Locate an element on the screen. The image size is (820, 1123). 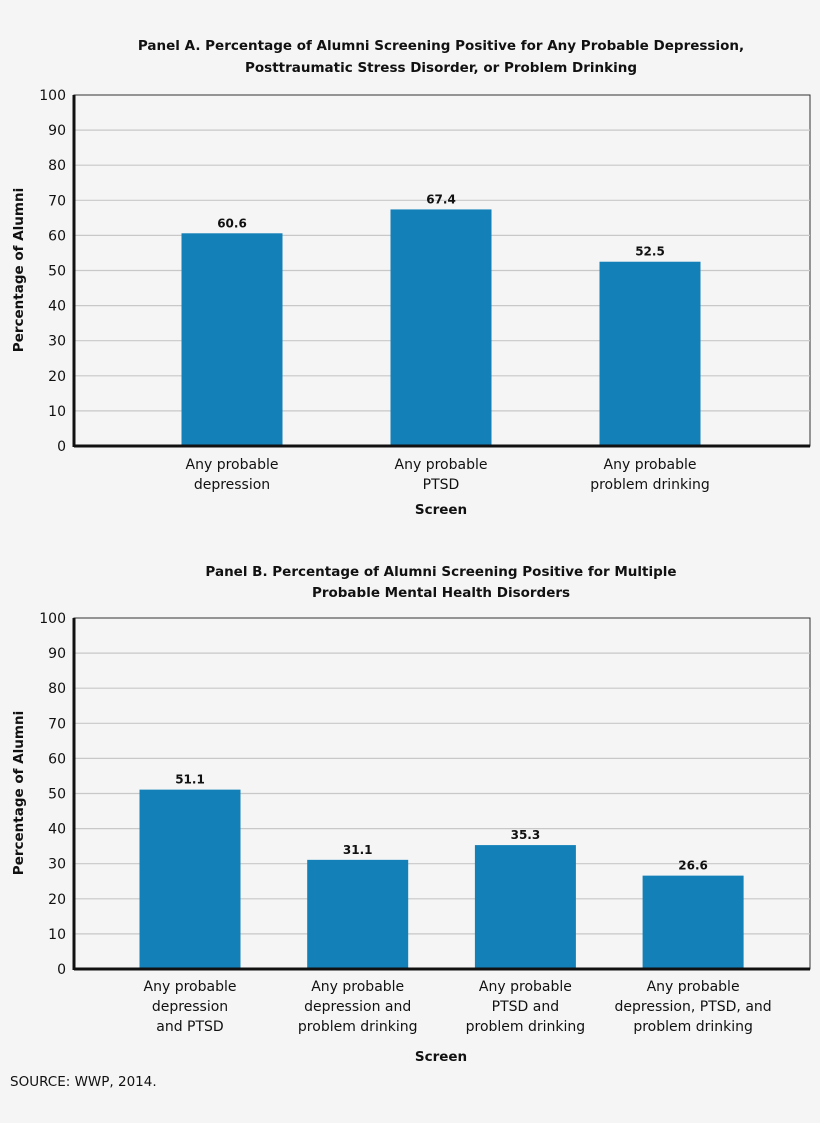
x-tick-label: PTSD and is located at coordinates (525, 1007).